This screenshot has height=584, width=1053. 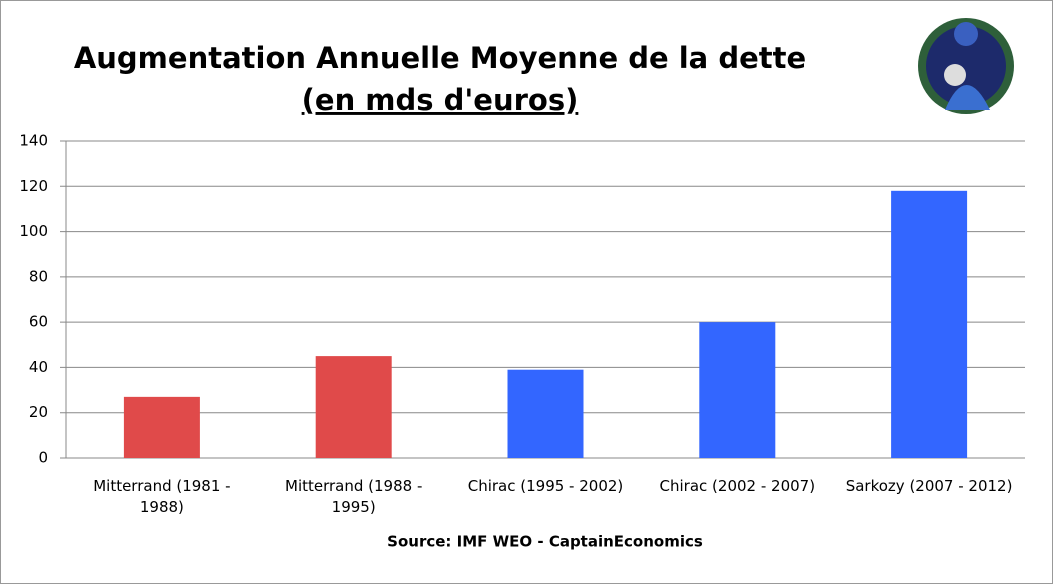 I want to click on y-tick-label: 0, so click(x=43, y=458).